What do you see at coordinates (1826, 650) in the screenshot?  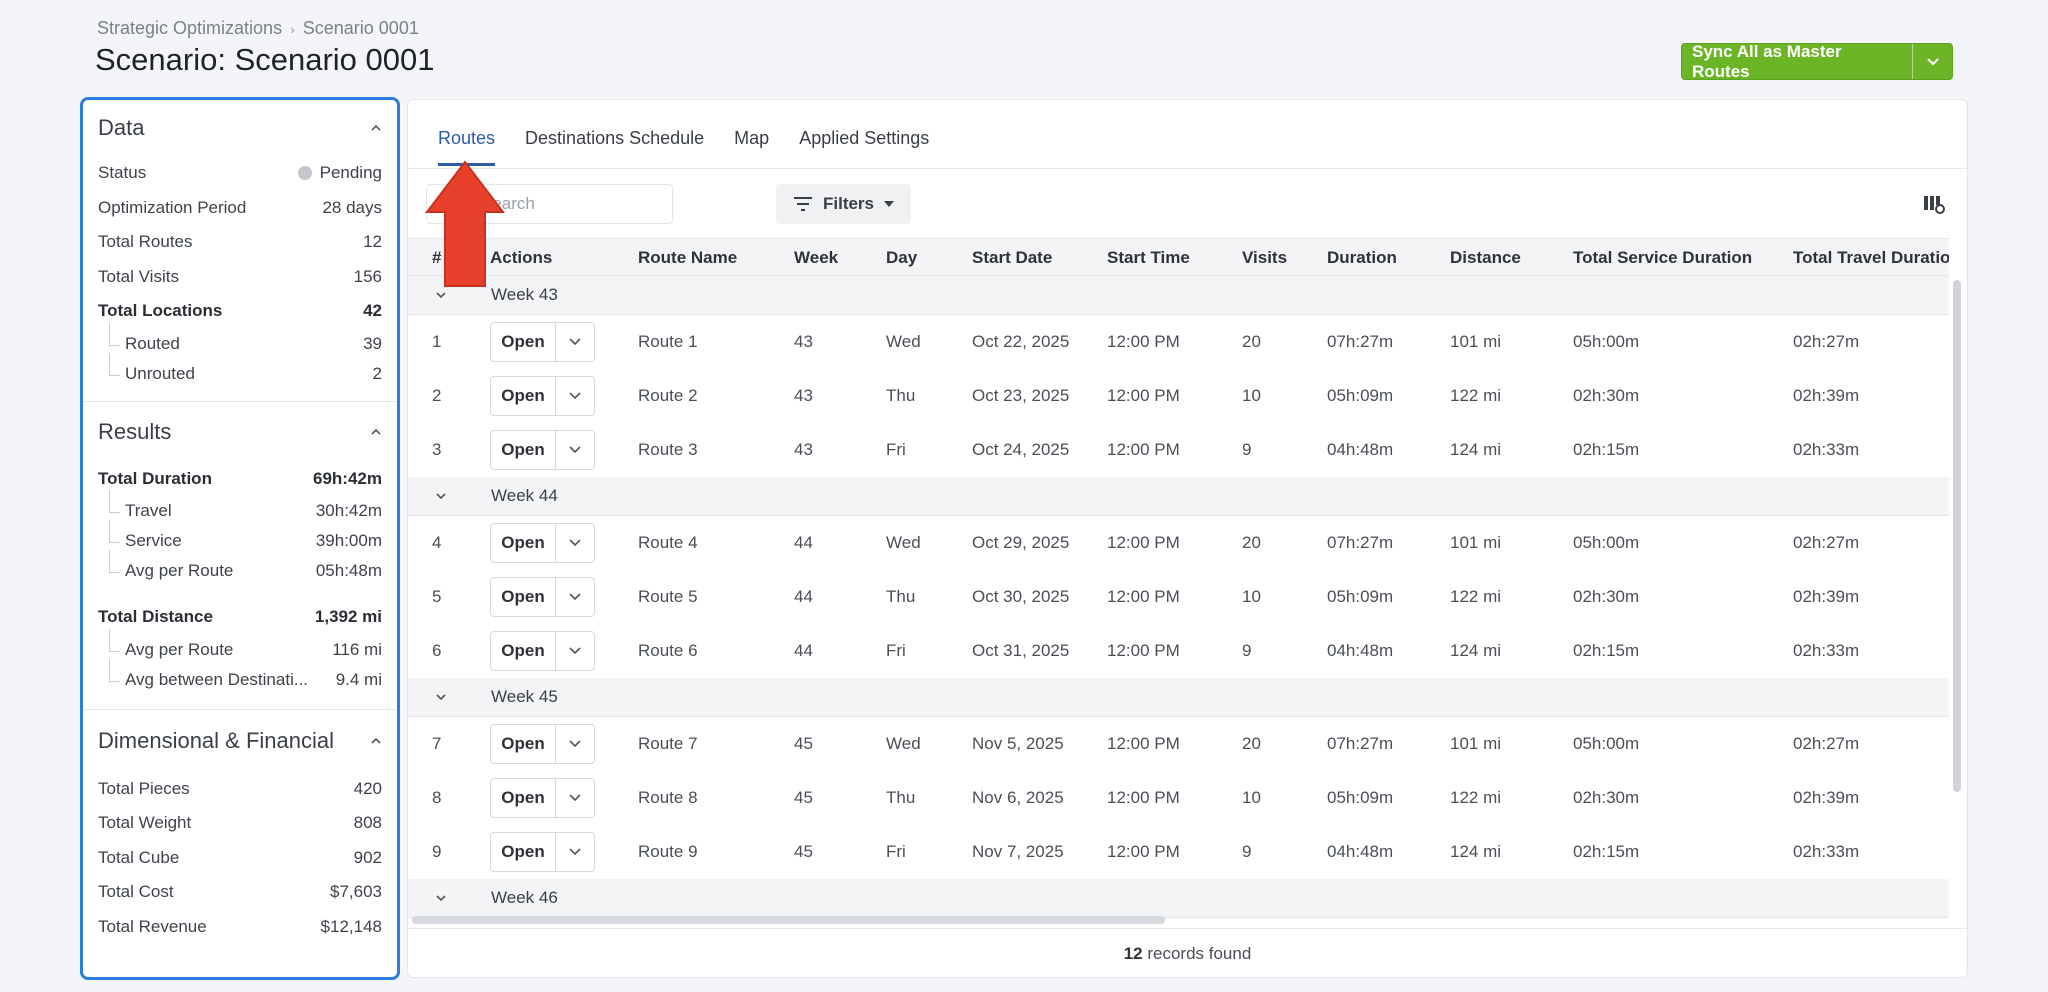 I see `cell-total-travel-duration: 02h:33m` at bounding box center [1826, 650].